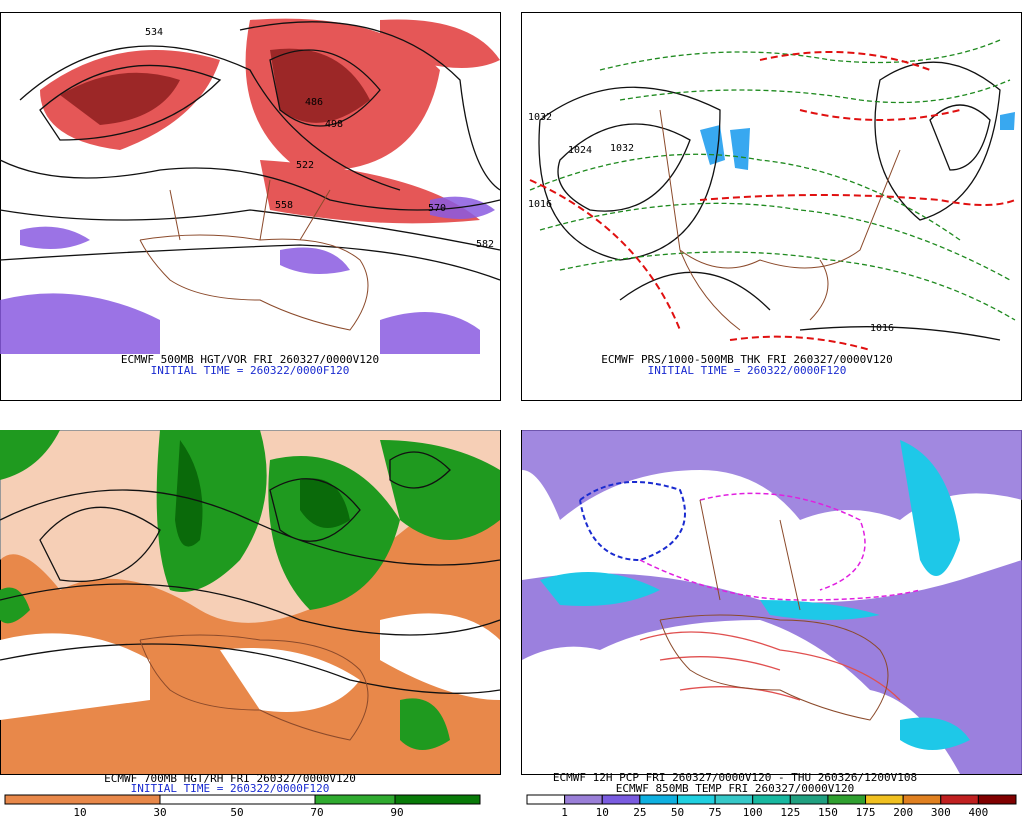  I want to click on colorbar-label: 200, so click(903, 812).